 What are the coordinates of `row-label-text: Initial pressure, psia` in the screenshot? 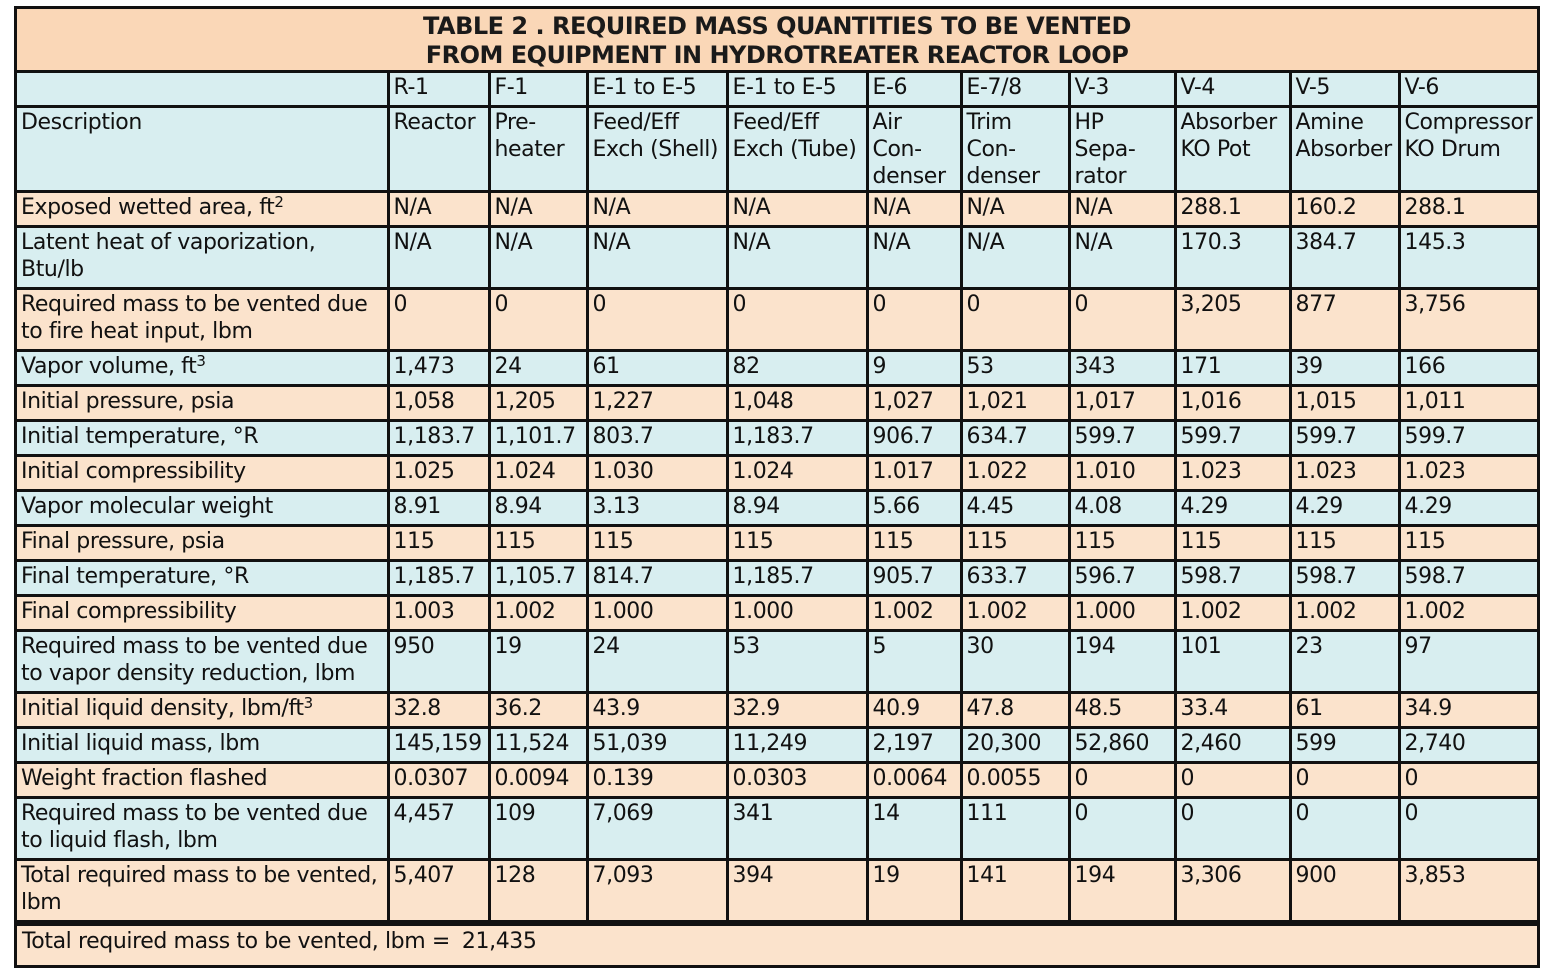 It's located at (128, 401).